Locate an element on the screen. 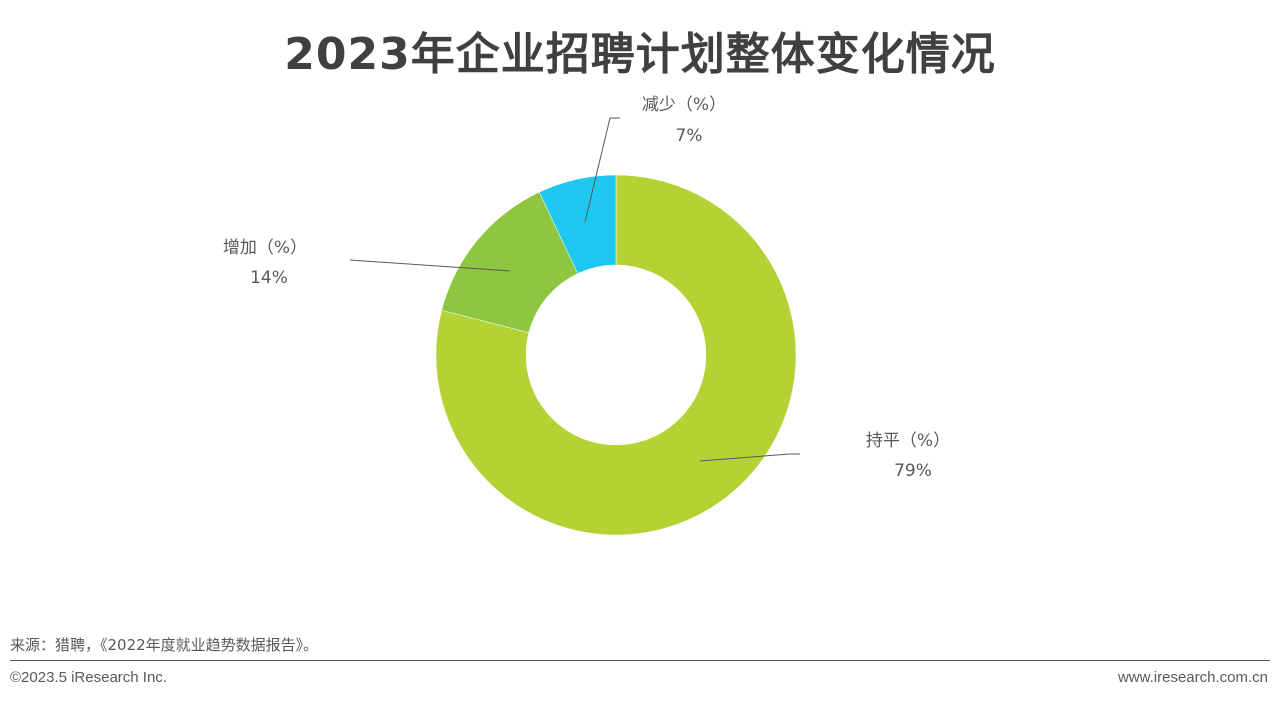  slice-value-decrease: 7% is located at coordinates (689, 136).